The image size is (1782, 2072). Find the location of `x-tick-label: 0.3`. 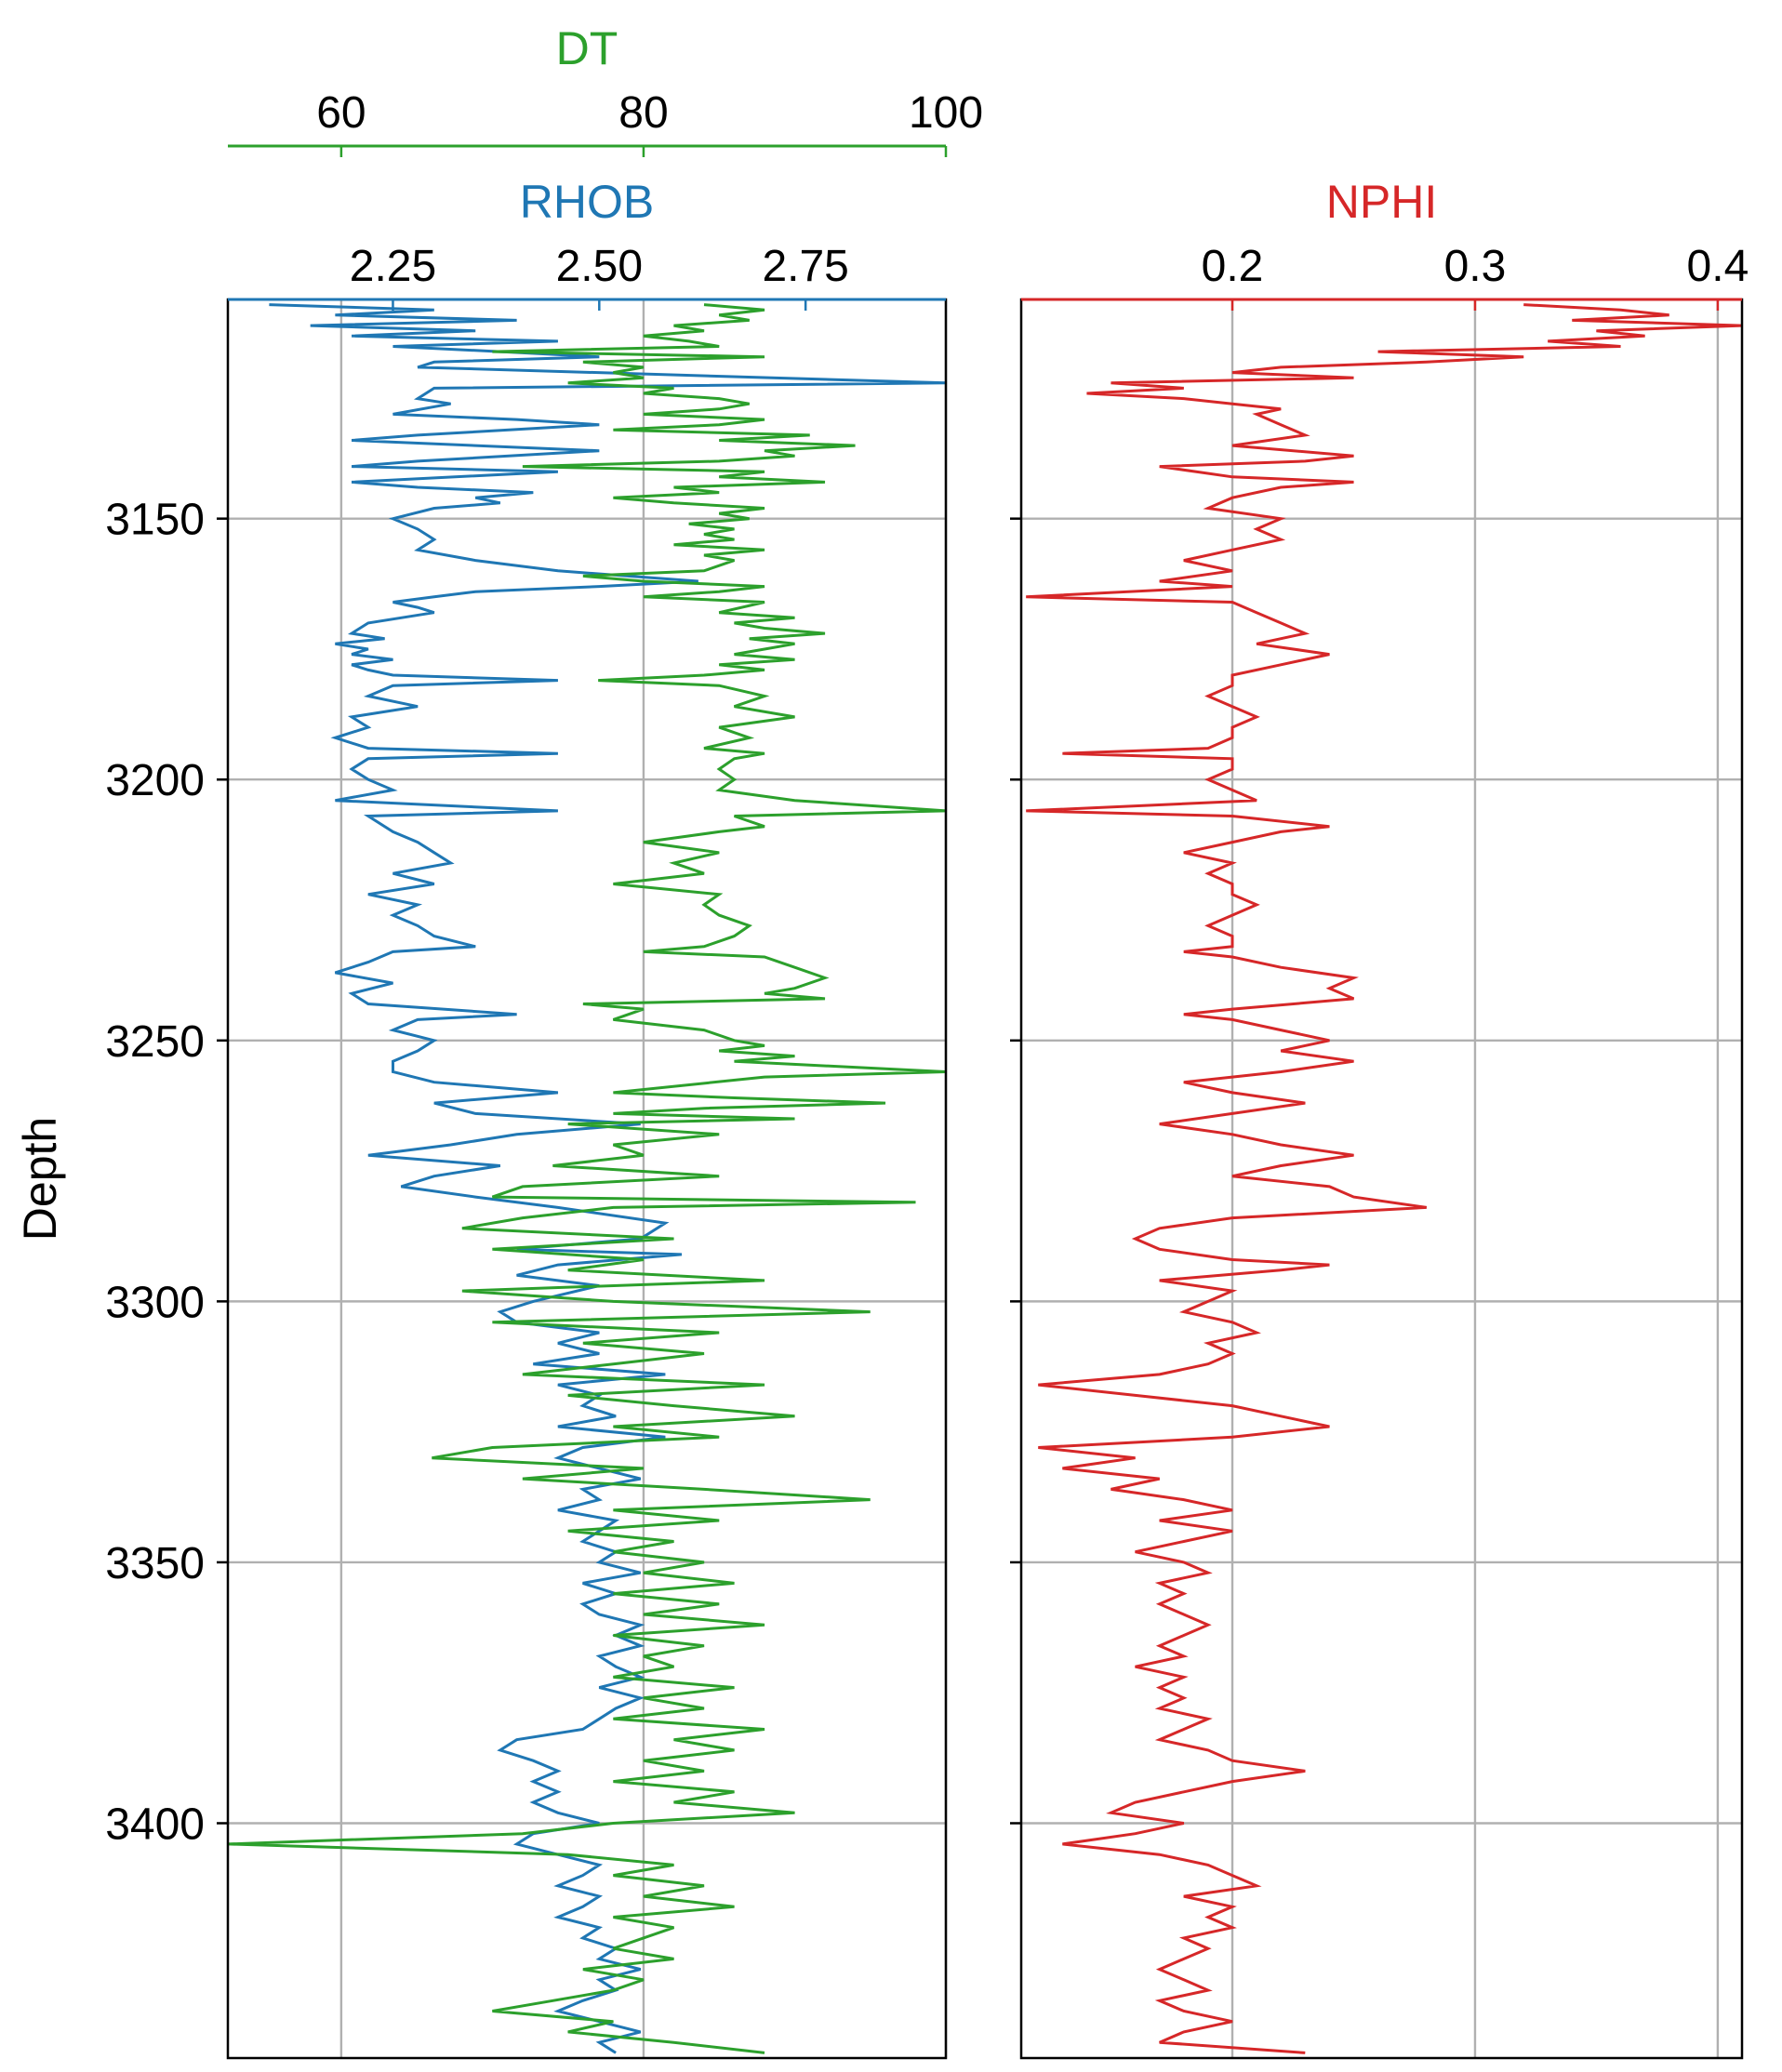

x-tick-label: 0.3 is located at coordinates (1475, 266).